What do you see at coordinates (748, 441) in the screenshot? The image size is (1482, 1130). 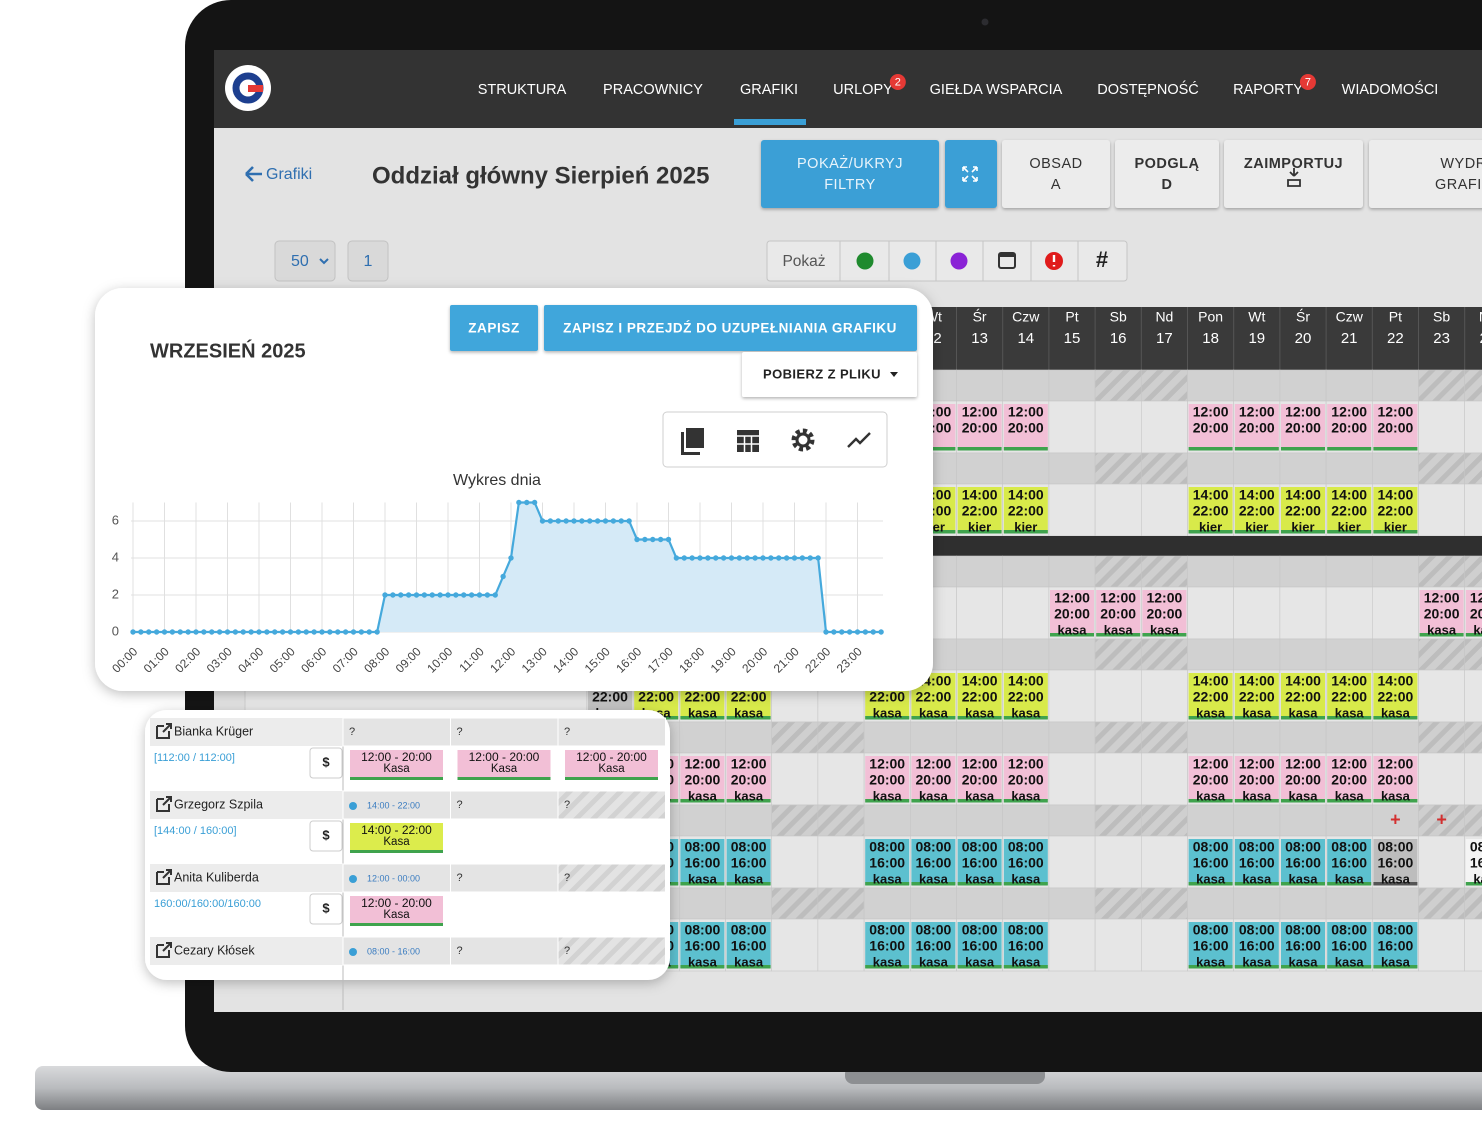 I see `icon-table` at bounding box center [748, 441].